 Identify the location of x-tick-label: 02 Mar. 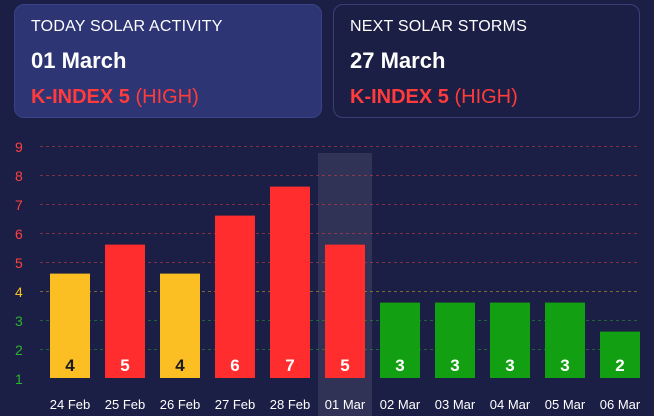
(400, 404).